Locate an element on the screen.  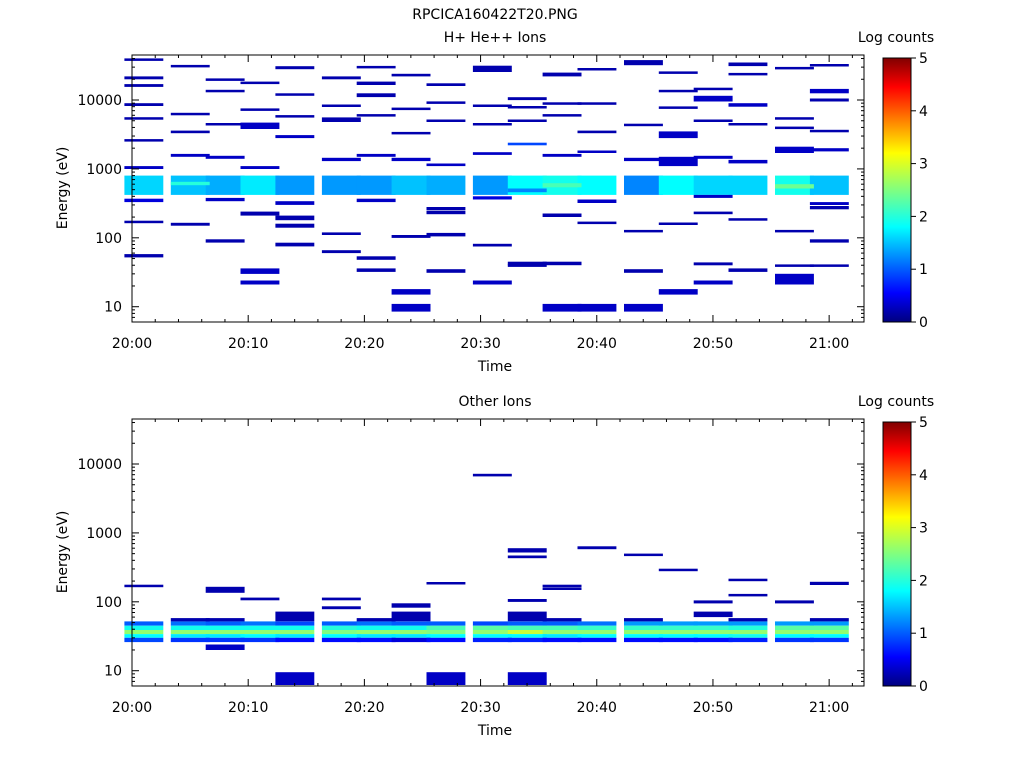
colorbar-tick-label: 1 is located at coordinates (923, 270).